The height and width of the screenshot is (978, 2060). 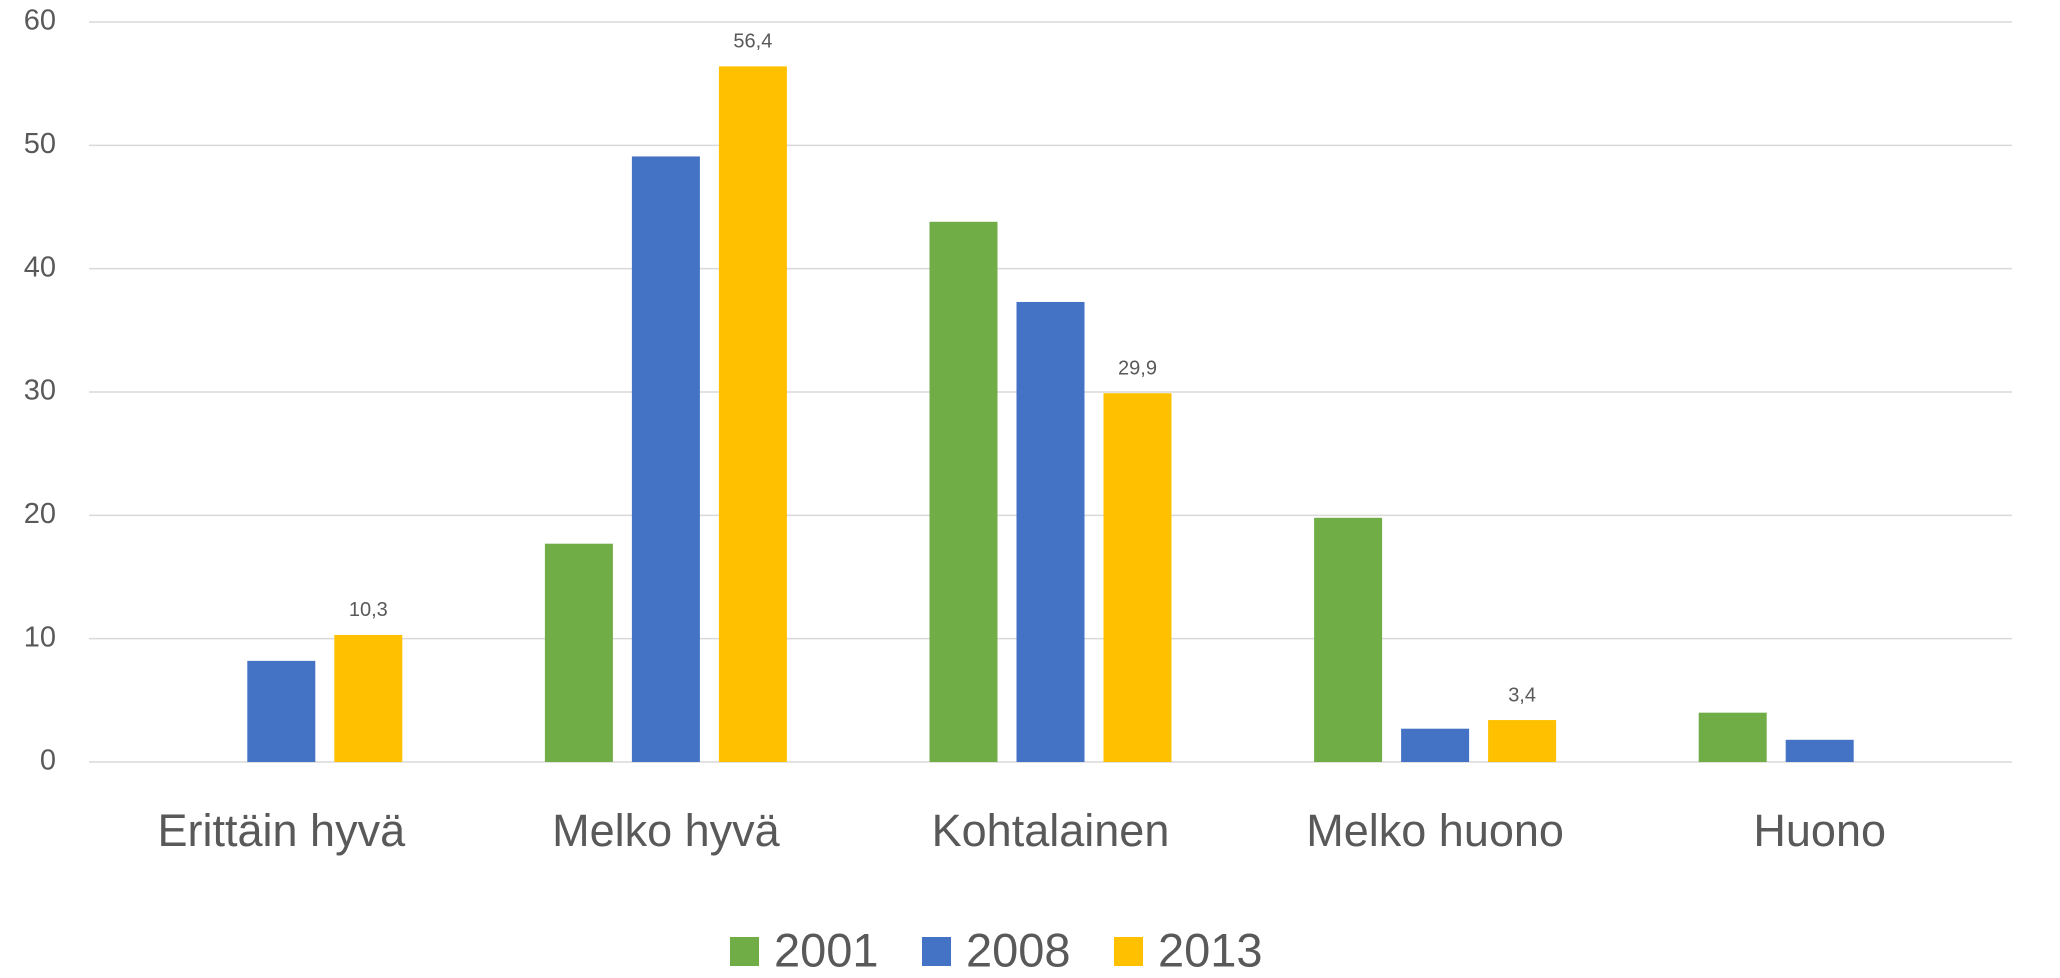 What do you see at coordinates (40, 267) in the screenshot?
I see `y-tick-label: 40` at bounding box center [40, 267].